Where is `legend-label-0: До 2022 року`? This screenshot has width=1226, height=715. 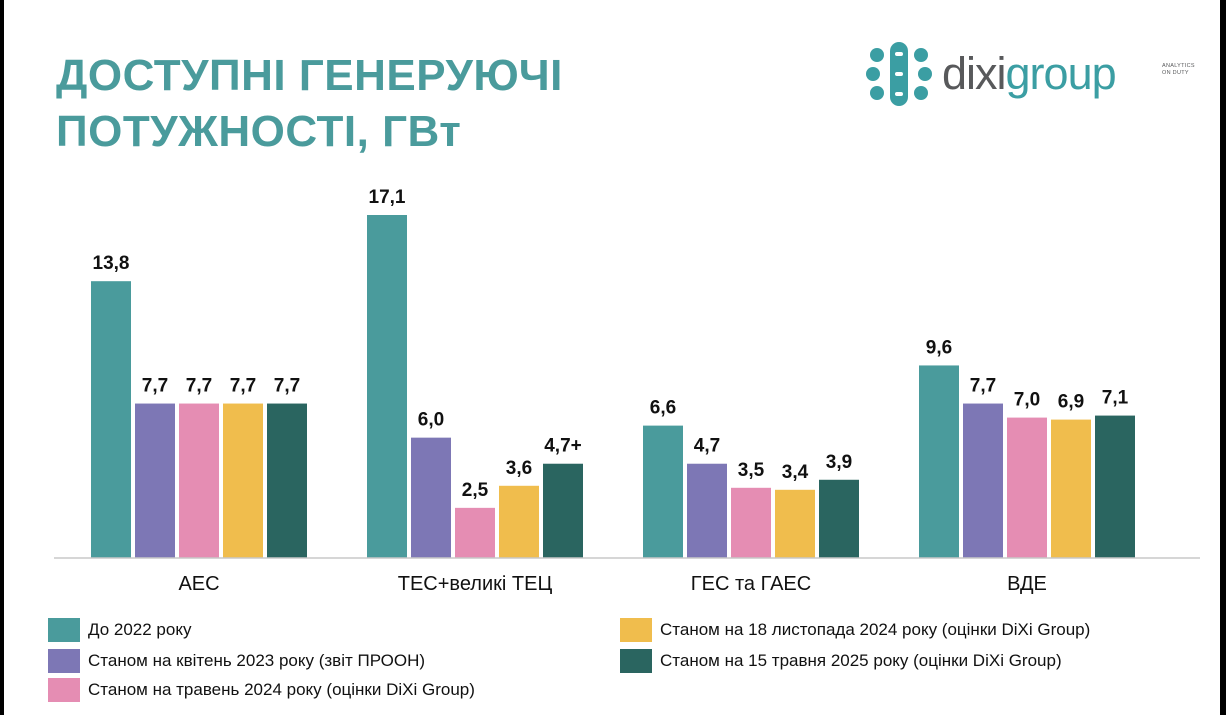
legend-label-0: До 2022 року is located at coordinates (140, 629).